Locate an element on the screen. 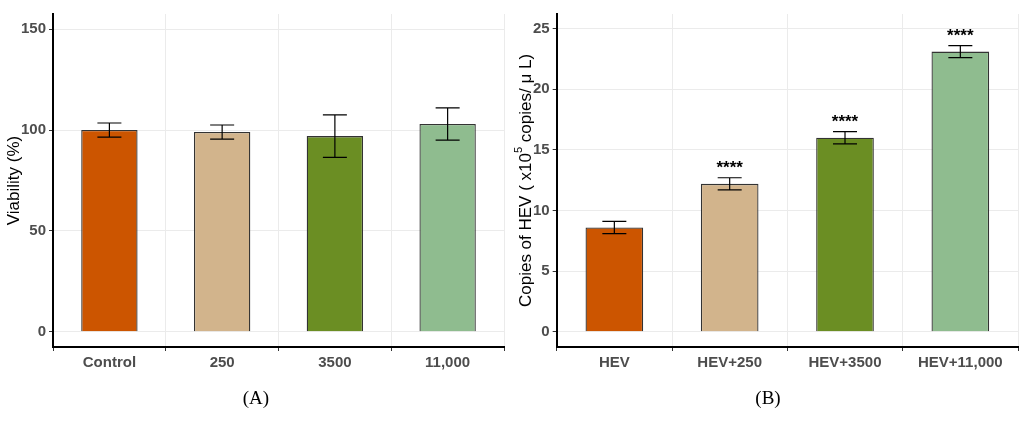 The height and width of the screenshot is (425, 1024). y-tick-label: 5 is located at coordinates (545, 270).